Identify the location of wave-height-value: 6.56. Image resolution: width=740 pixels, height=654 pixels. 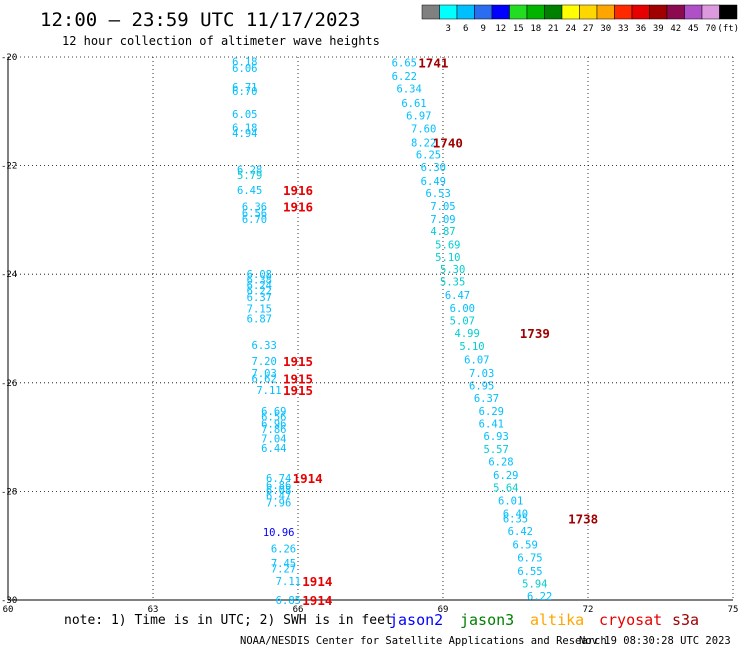
(273, 417).